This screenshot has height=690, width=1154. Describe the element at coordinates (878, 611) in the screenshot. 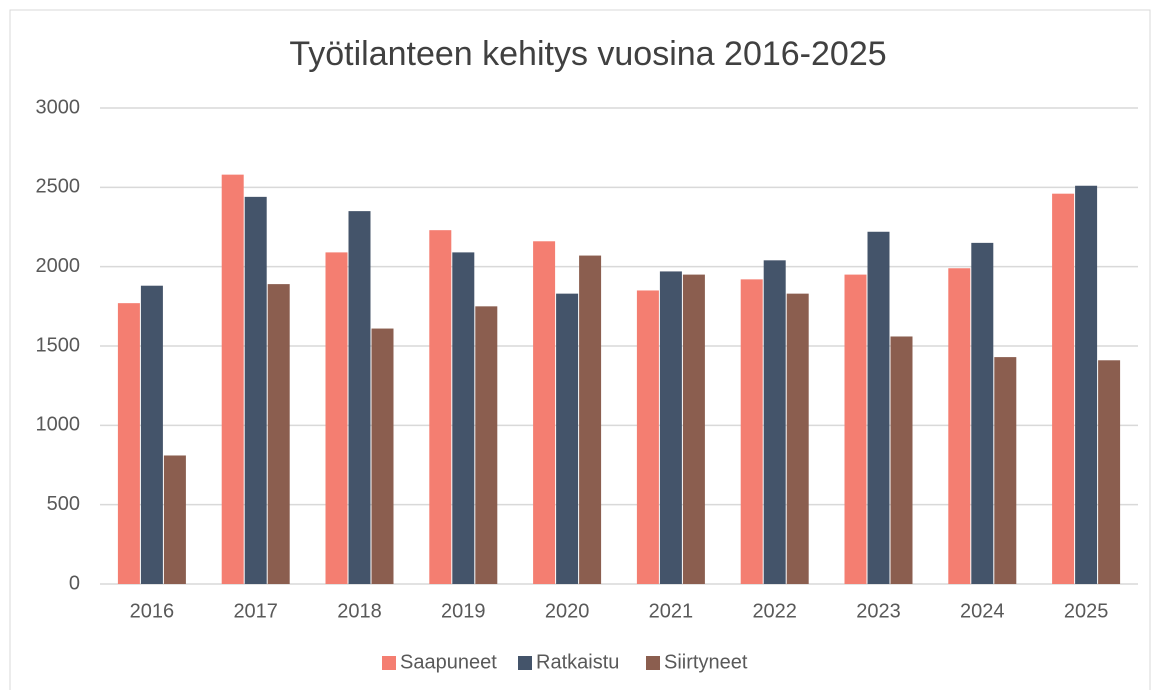

I see `x-tick-label: 2023` at that location.